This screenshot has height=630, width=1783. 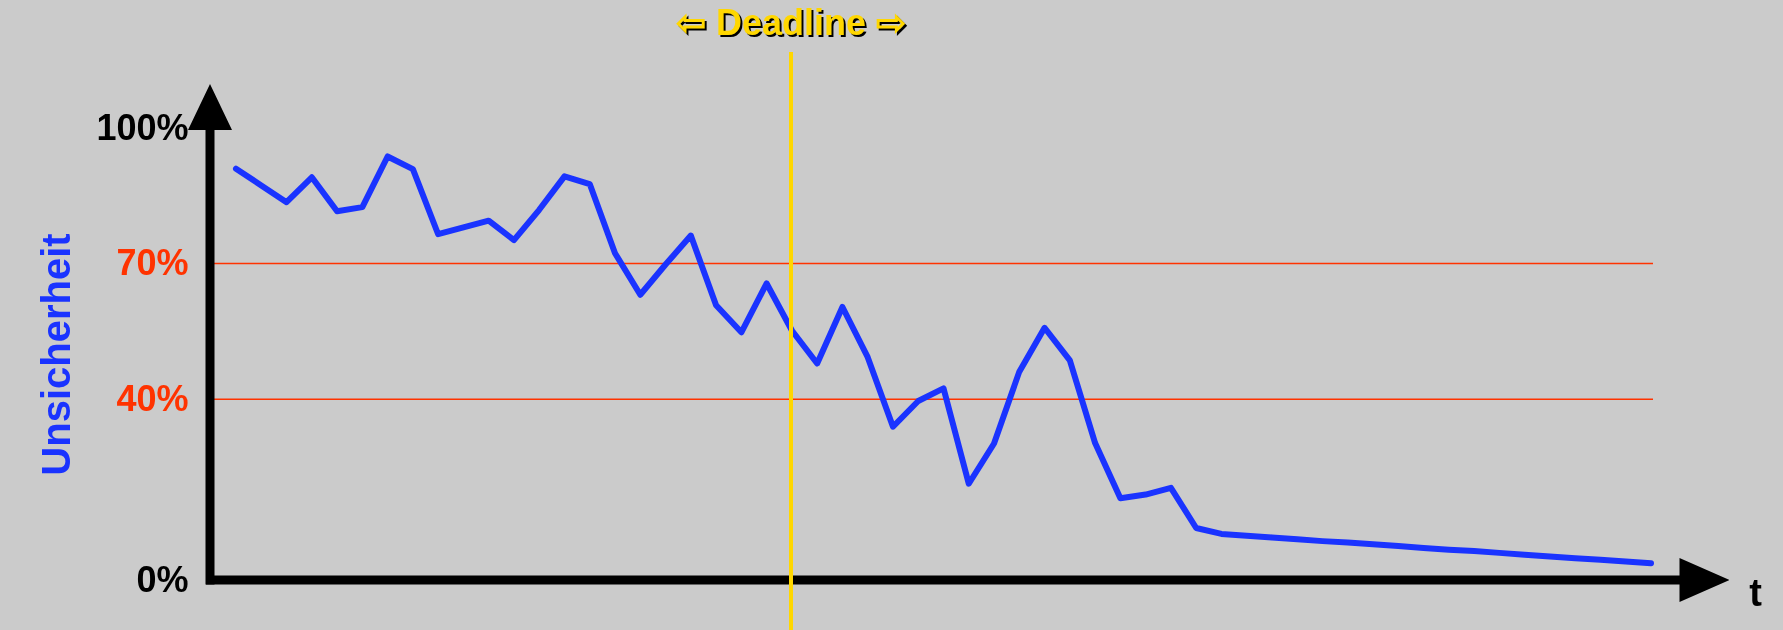 I want to click on y-axis-title: Unsicherheit, so click(x=56, y=354).